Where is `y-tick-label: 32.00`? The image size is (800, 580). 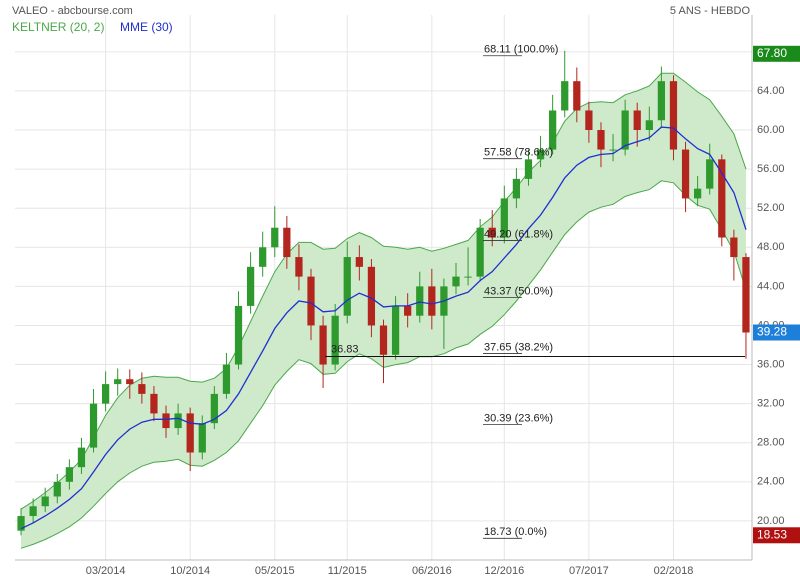
y-tick-label: 32.00 is located at coordinates (771, 404).